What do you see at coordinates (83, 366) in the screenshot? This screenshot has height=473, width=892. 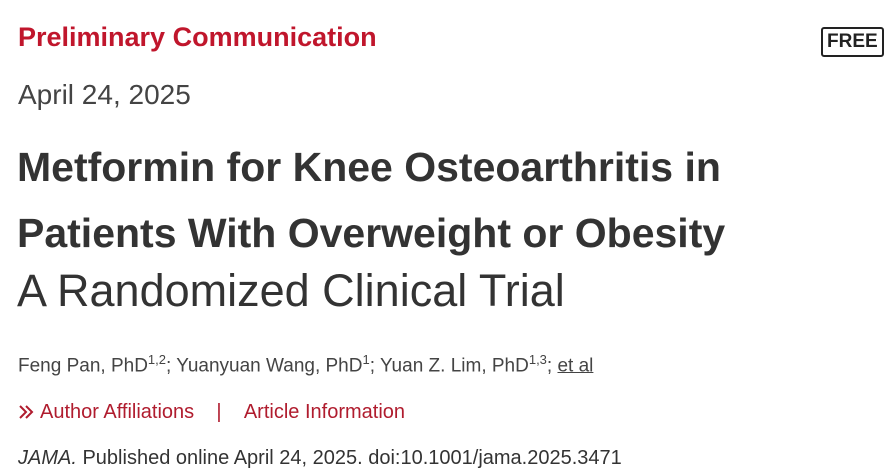 I see `author-name: Feng Pan, PhD` at bounding box center [83, 366].